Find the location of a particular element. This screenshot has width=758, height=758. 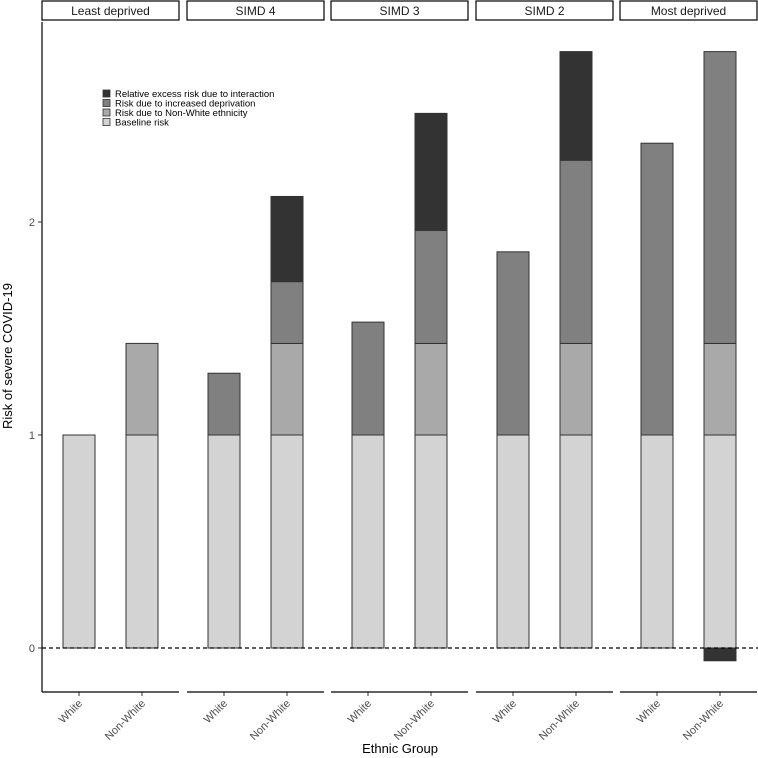

y-axis-title: Risk of severe COVID-19 is located at coordinates (7, 356).